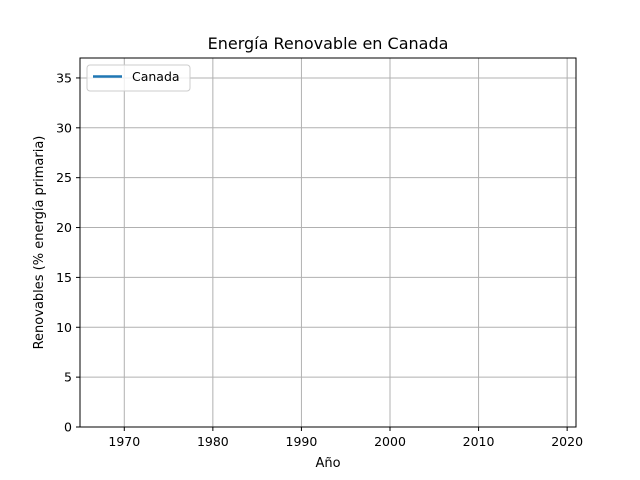  I want to click on chart-title: Energía Renovable en Canada, so click(328, 43).